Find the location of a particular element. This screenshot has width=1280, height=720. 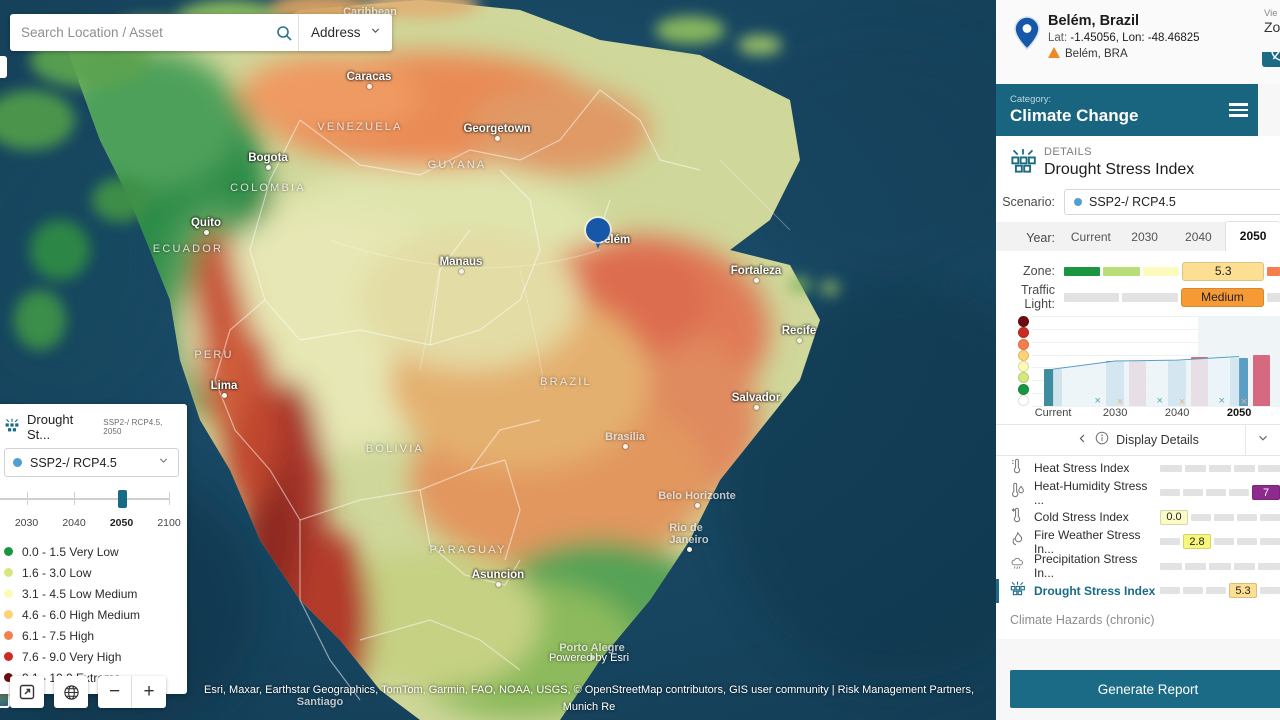

slider-year-label-2040: 2040 is located at coordinates (74, 523).